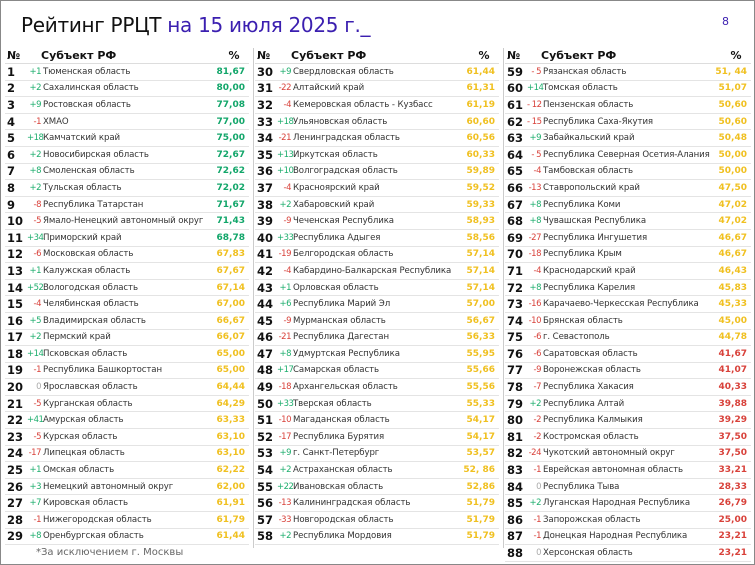 This screenshot has width=755, height=565. I want to click on rank: 84, so click(515, 486).